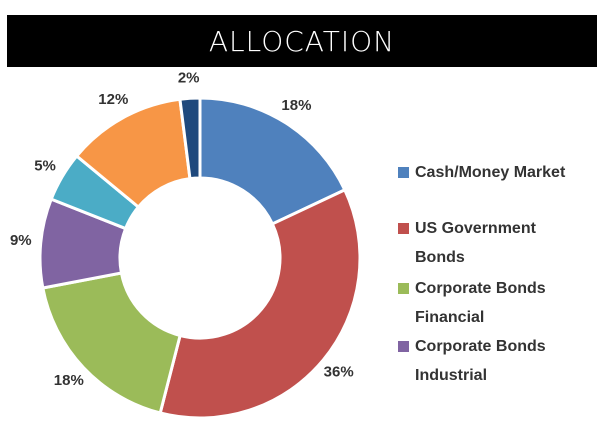 Image resolution: width=604 pixels, height=426 pixels. I want to click on data-label: 12%, so click(113, 99).